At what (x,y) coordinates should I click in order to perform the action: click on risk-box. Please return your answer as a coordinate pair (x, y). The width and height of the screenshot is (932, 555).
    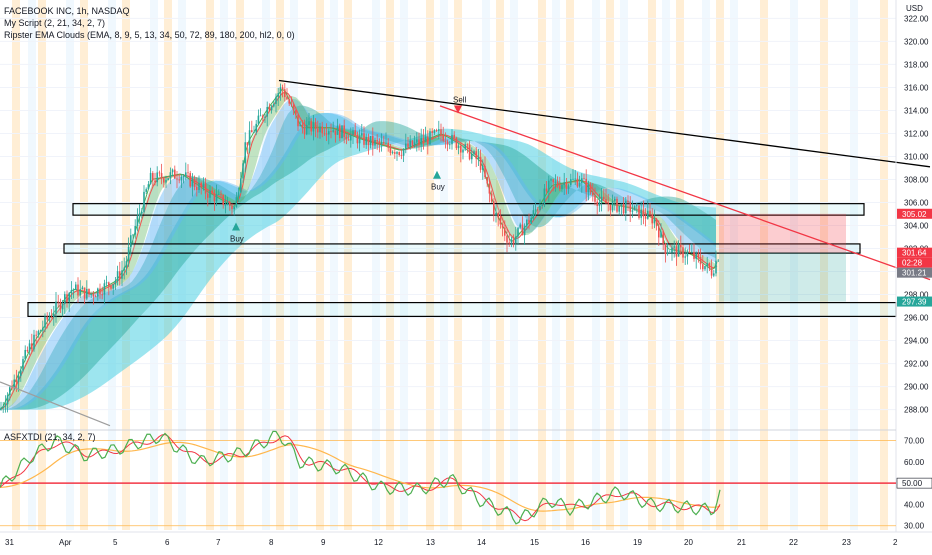
    Looking at the image, I should click on (782, 233).